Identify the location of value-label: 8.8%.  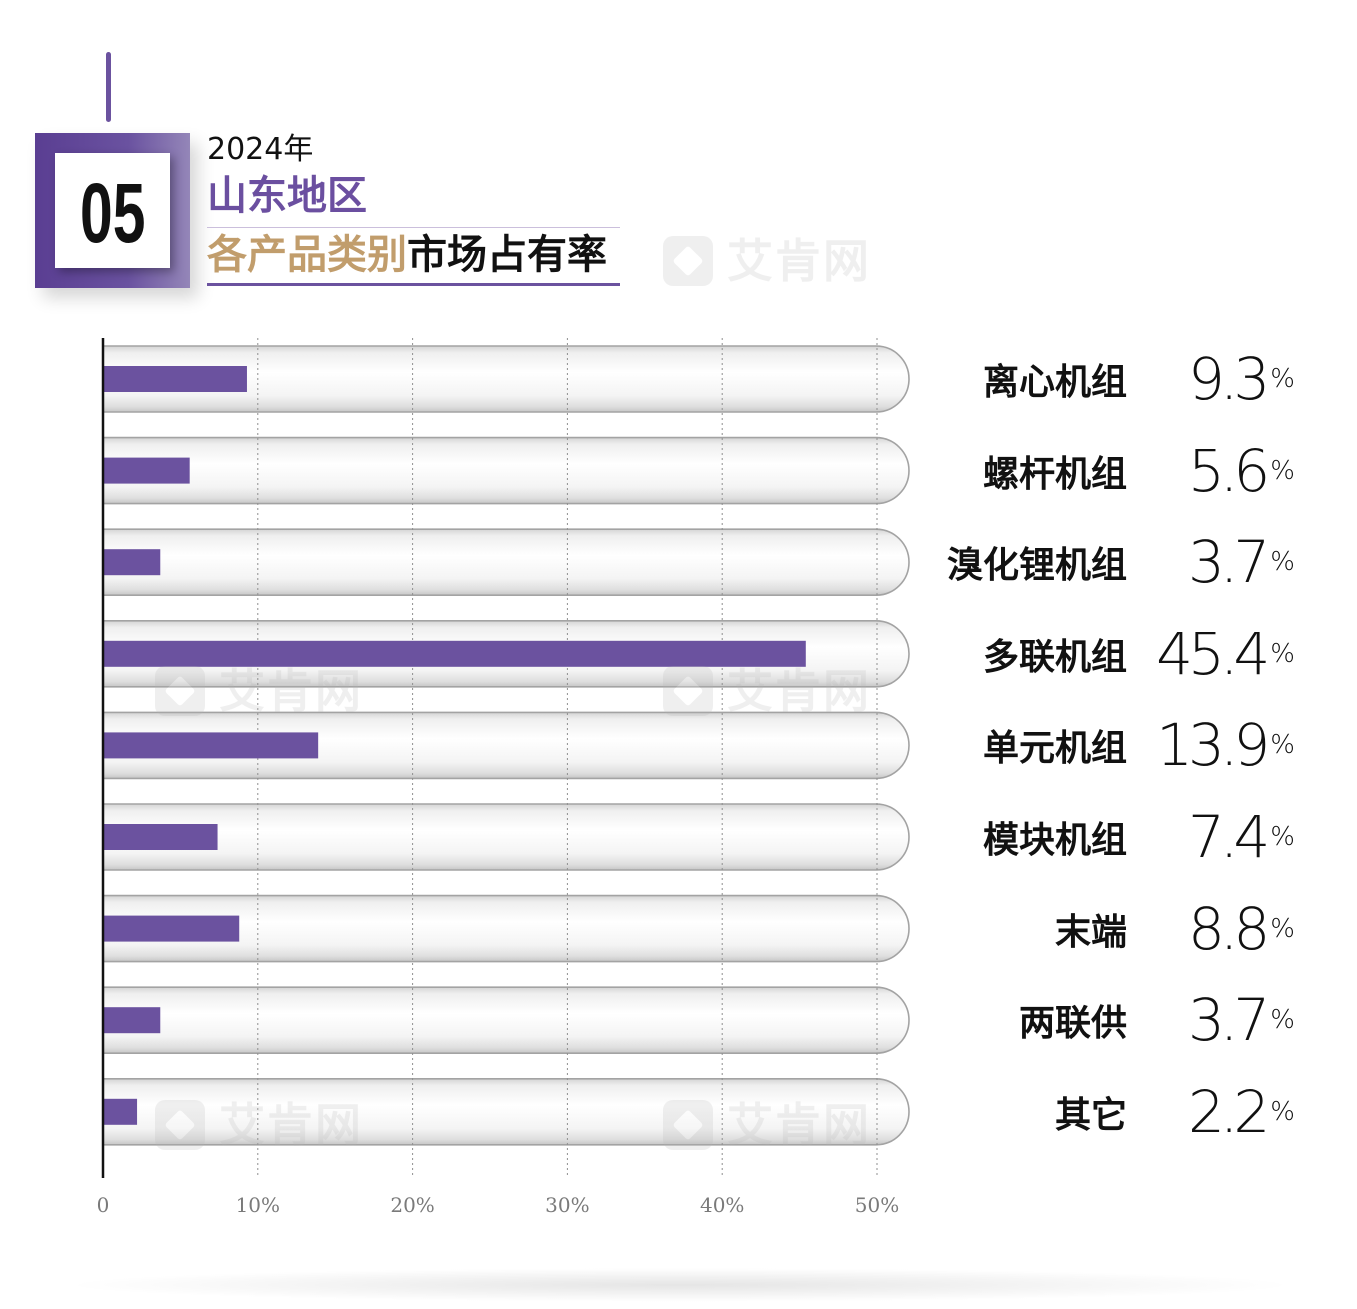
(1215, 929).